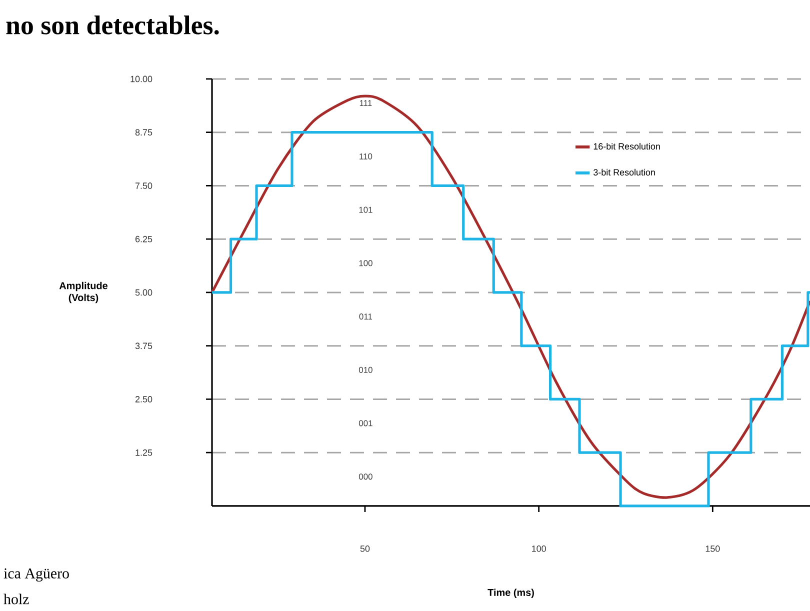  Describe the element at coordinates (713, 549) in the screenshot. I see `x-tick-label: 150` at that location.